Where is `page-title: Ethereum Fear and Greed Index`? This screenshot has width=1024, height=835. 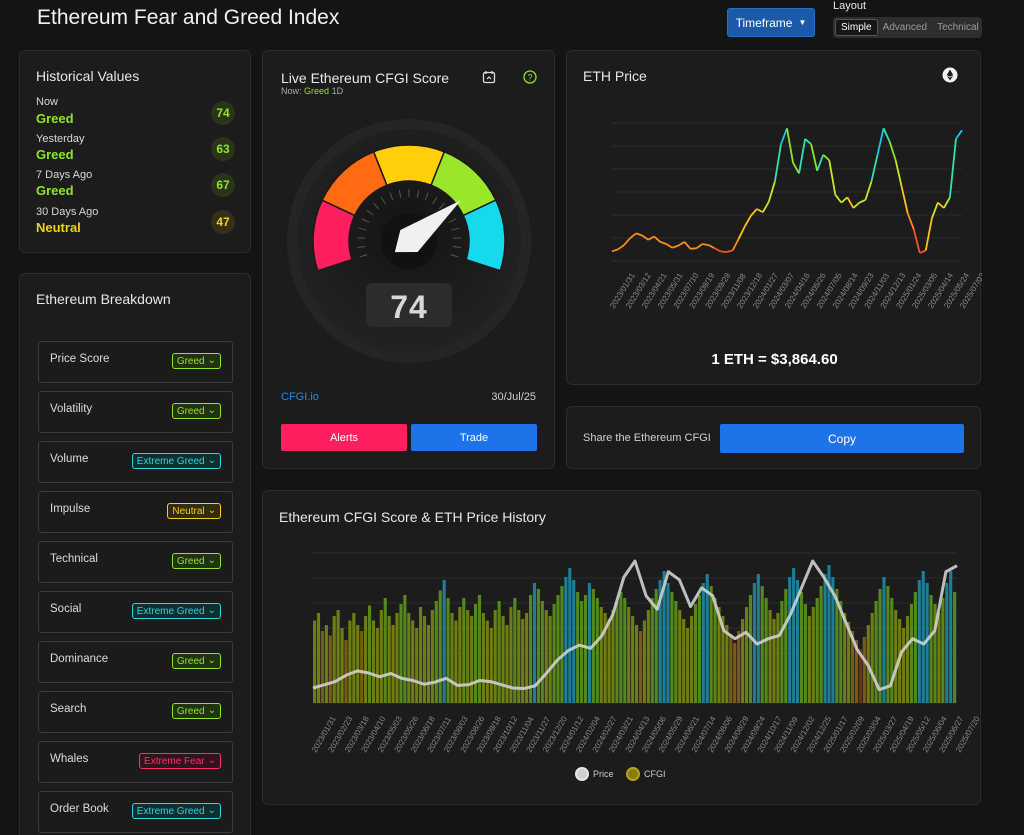
page-title: Ethereum Fear and Greed Index is located at coordinates (188, 17).